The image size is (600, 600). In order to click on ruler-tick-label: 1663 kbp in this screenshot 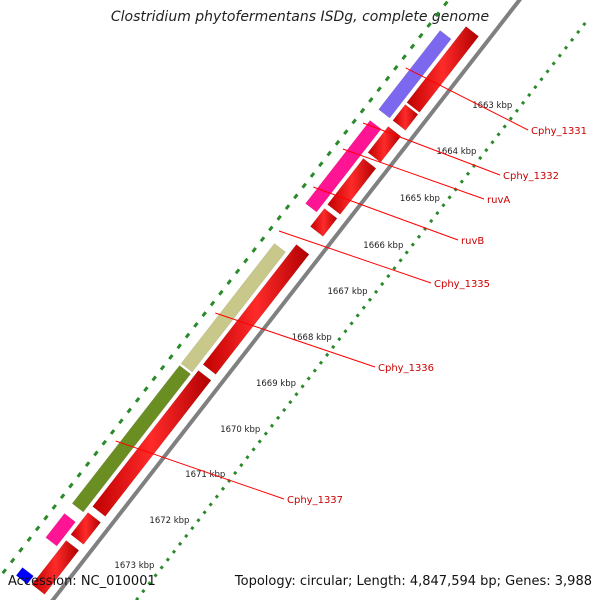, I will do `click(492, 106)`.